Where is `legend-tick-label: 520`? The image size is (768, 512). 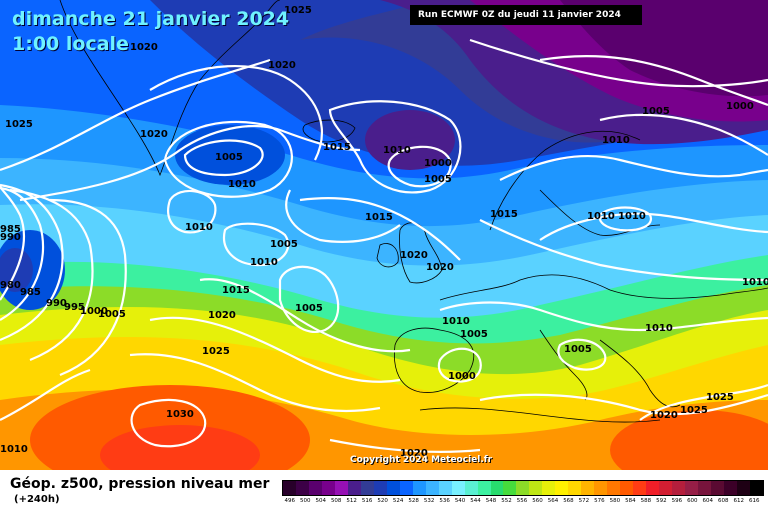
legend-tick-label: 520 is located at coordinates (382, 501).